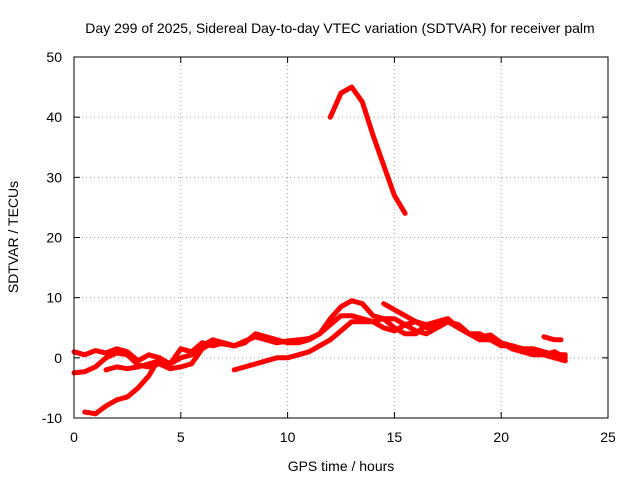  Describe the element at coordinates (52, 418) in the screenshot. I see `y-tick-label: -10` at that location.